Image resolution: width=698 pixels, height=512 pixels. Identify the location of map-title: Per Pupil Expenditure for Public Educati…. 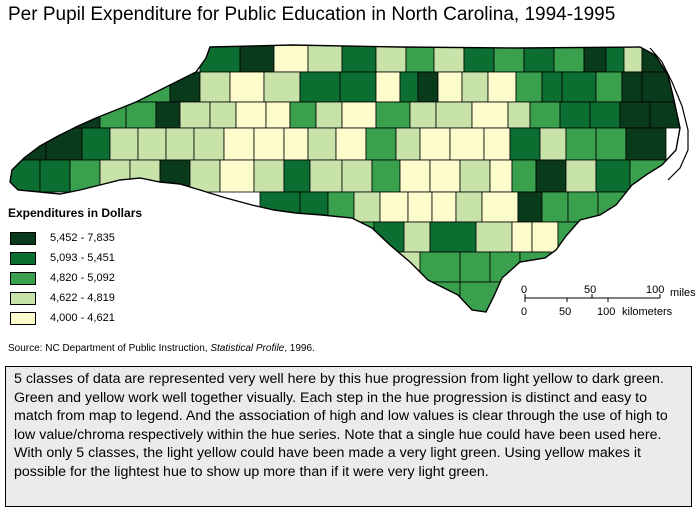
(312, 14).